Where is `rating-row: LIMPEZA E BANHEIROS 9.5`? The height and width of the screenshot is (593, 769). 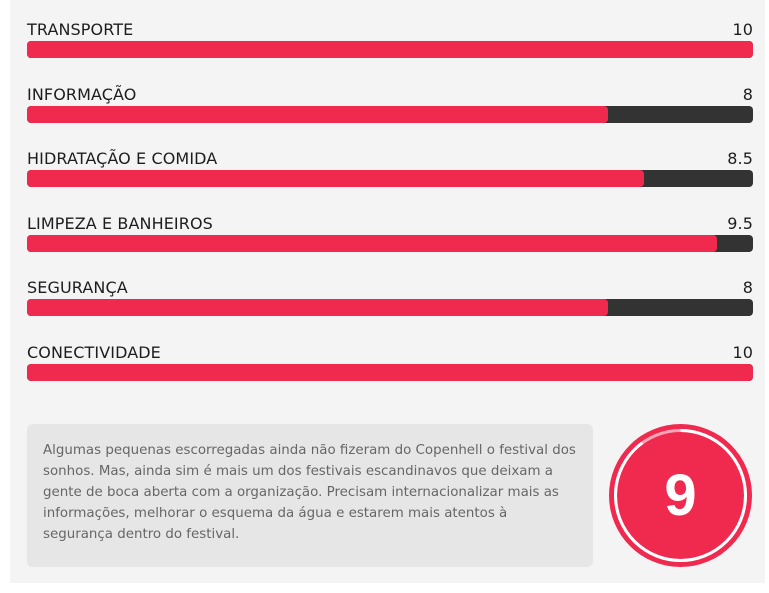 rating-row: LIMPEZA E BANHEIROS 9.5 is located at coordinates (390, 231).